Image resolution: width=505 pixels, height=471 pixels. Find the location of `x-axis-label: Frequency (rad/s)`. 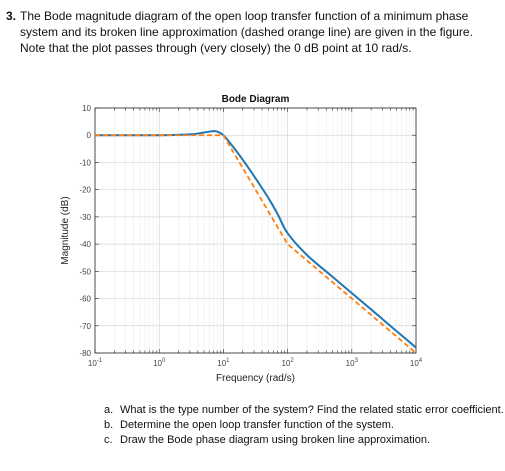

x-axis-label: Frequency (rad/s) is located at coordinates (255, 378).